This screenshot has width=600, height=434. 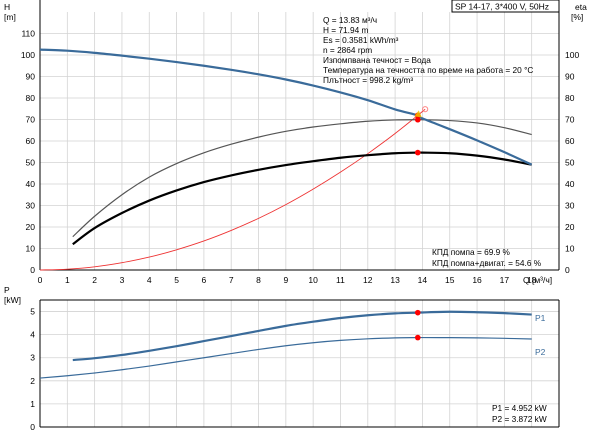 I want to click on x-tick-label: 15, so click(x=450, y=280).